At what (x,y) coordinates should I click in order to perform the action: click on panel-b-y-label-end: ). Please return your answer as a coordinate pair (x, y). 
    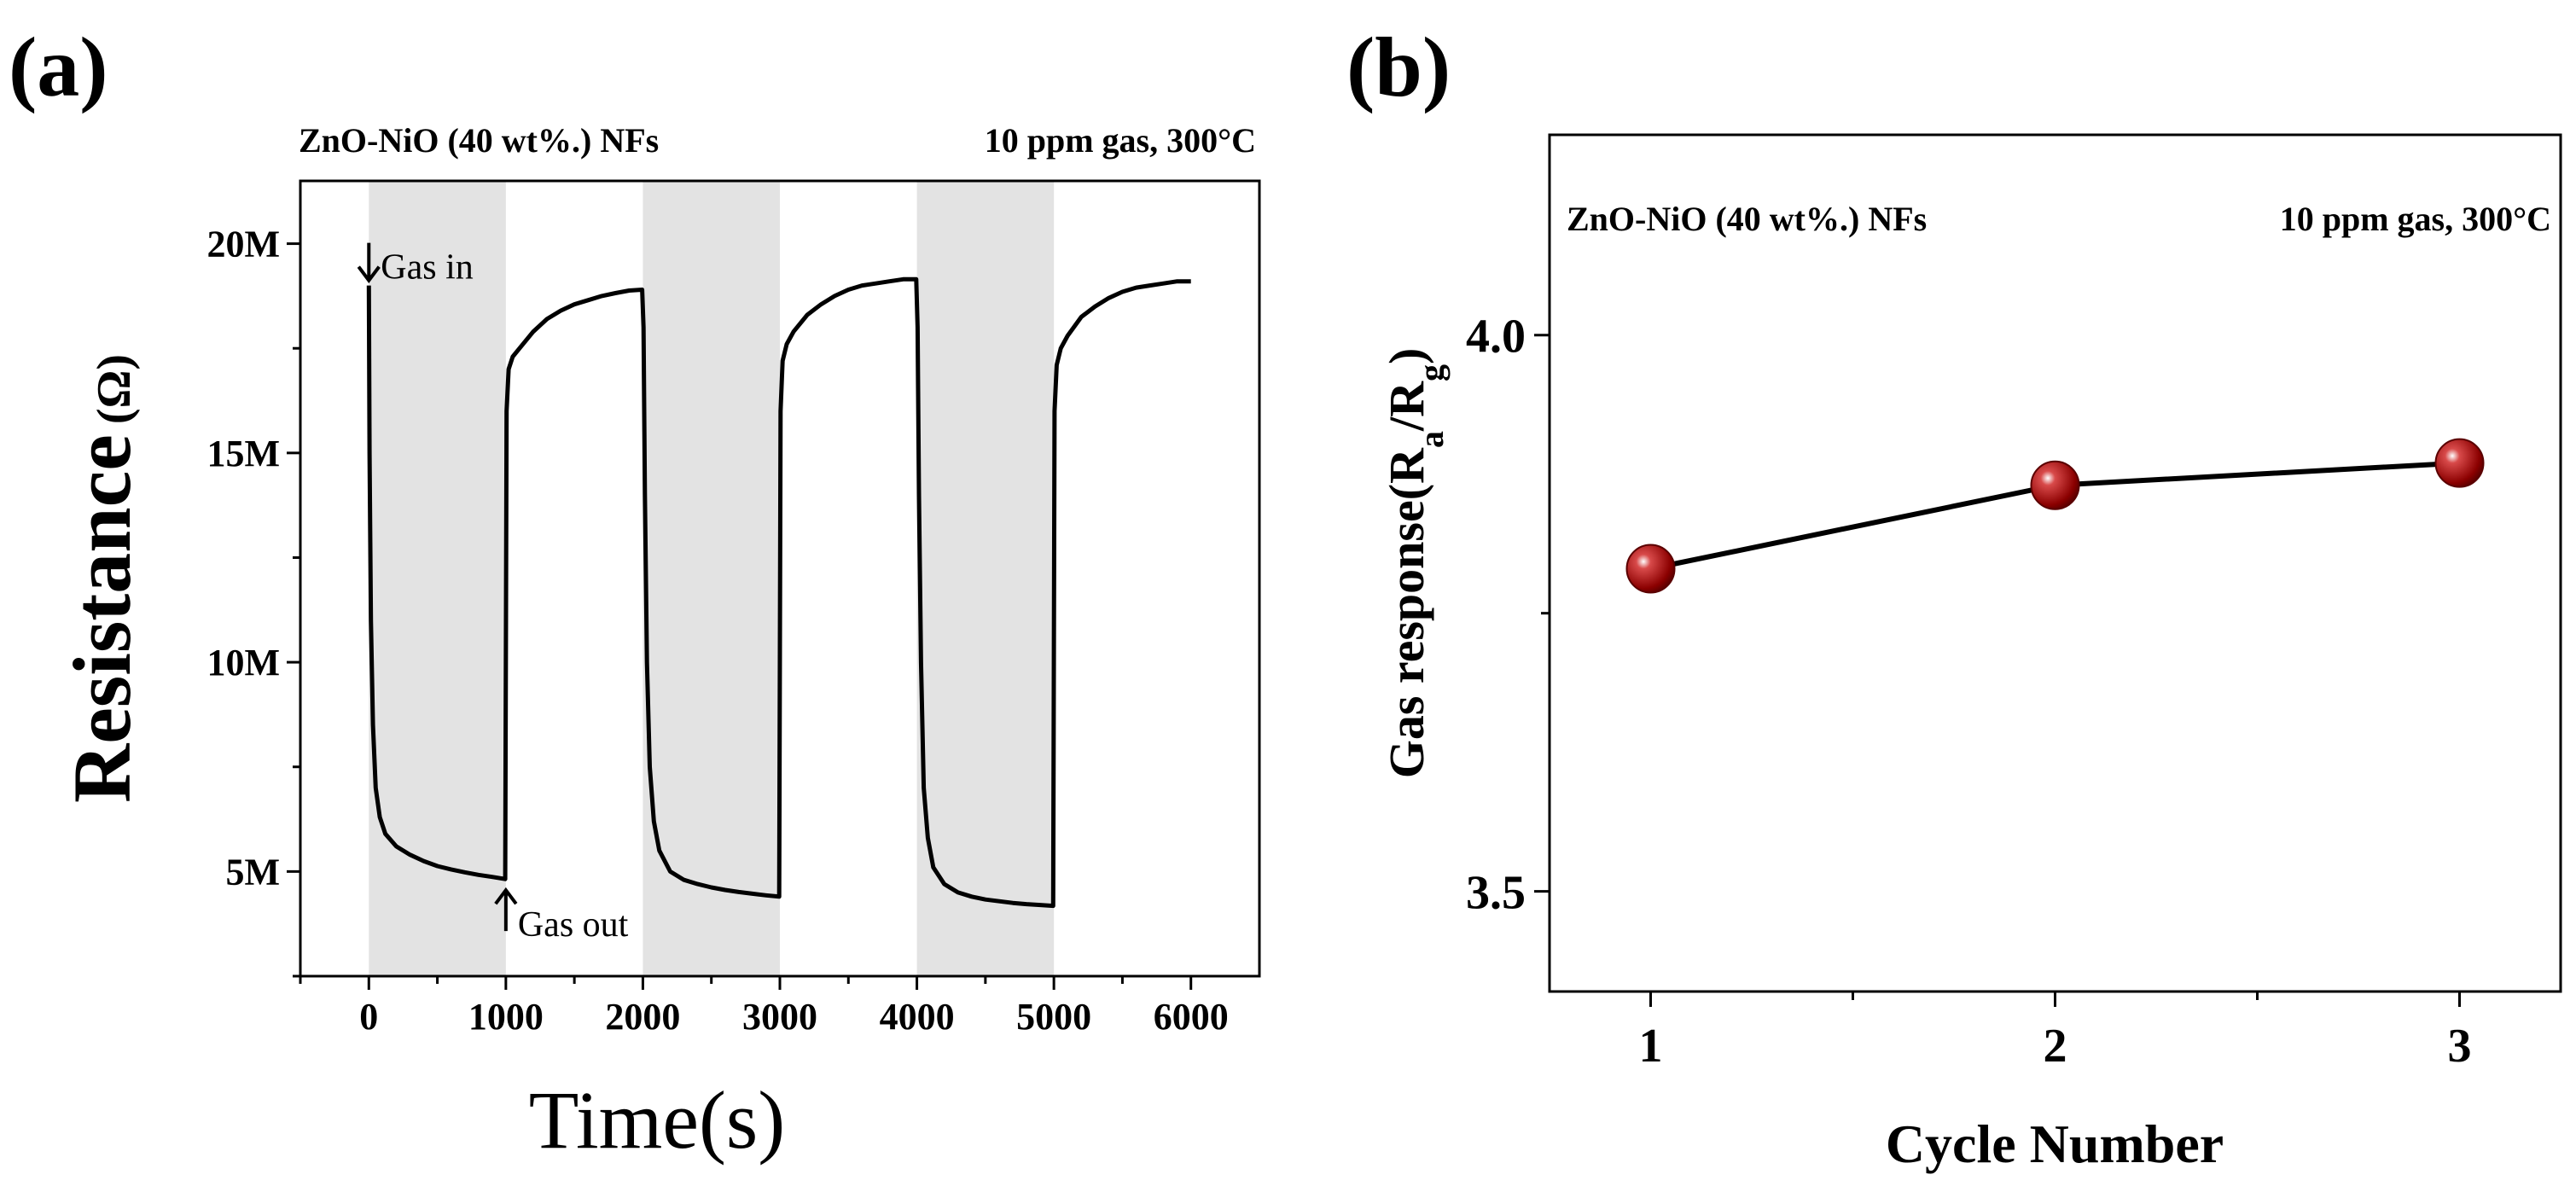
    Looking at the image, I should click on (1406, 356).